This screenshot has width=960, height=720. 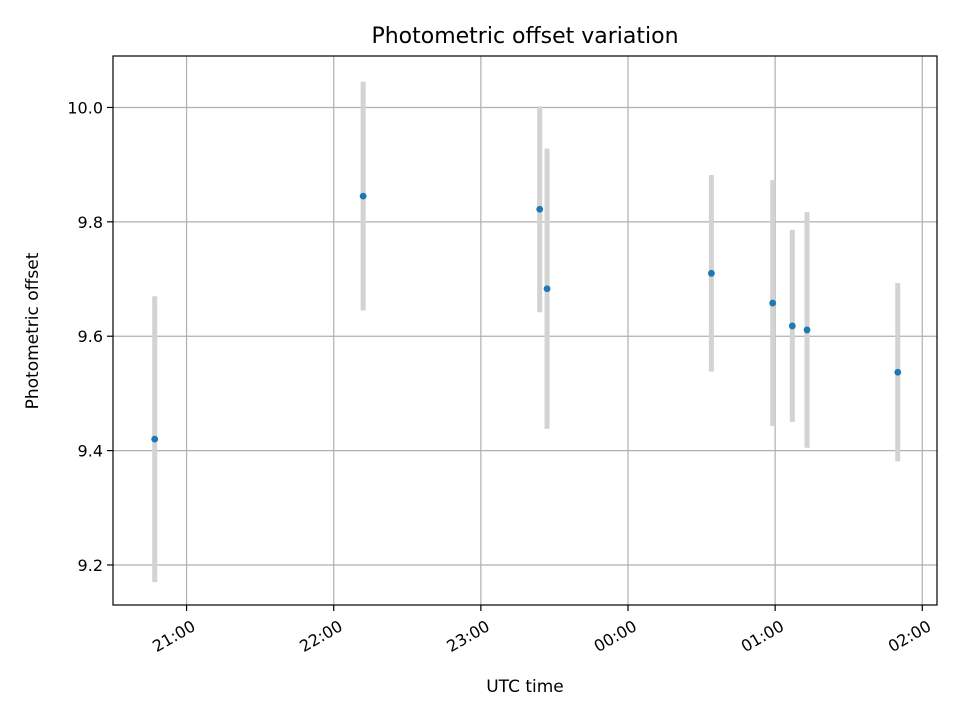 What do you see at coordinates (33, 330) in the screenshot?
I see `y-axis-label: Photometric offset` at bounding box center [33, 330].